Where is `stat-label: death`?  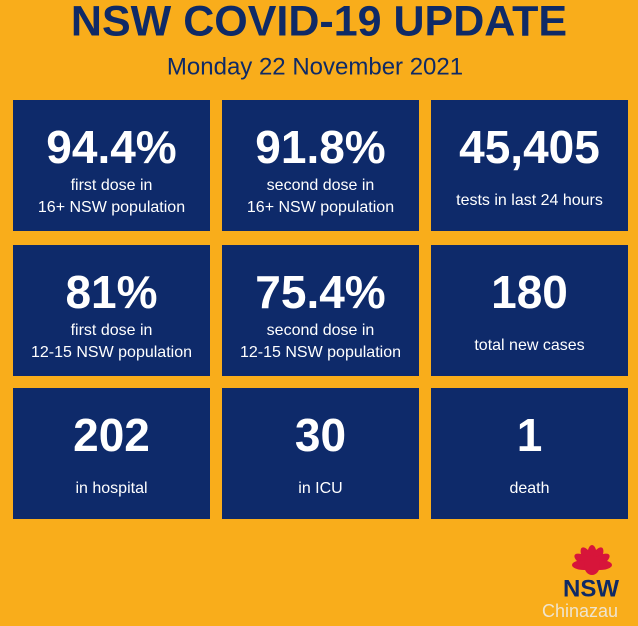 stat-label: death is located at coordinates (529, 488).